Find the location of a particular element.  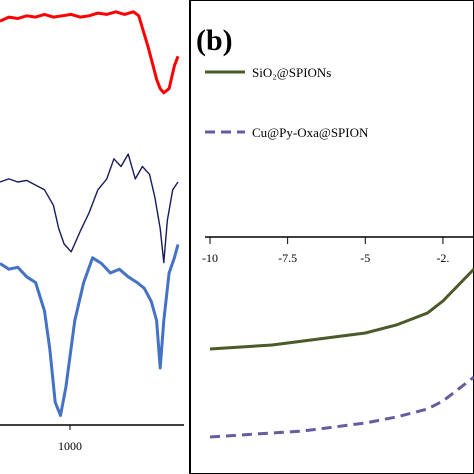

legend-label-cu: Cu@Py-Oxa@SPION is located at coordinates (310, 132).